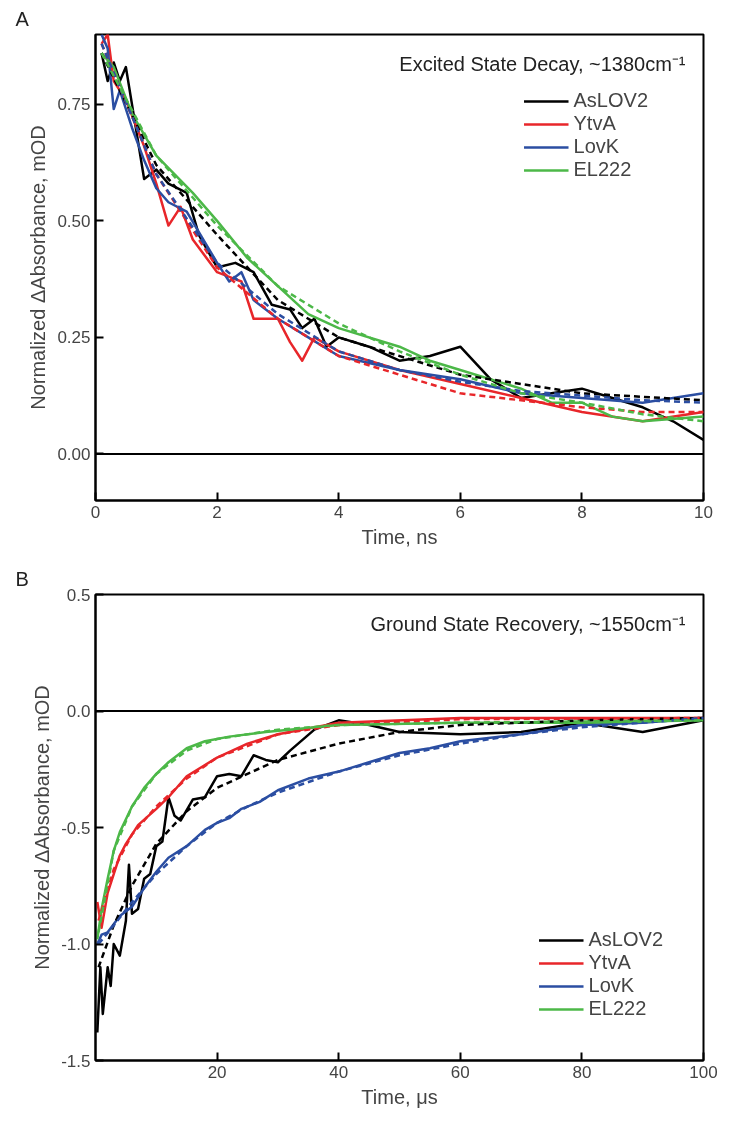 This screenshot has width=733, height=1138. Describe the element at coordinates (217, 1072) in the screenshot. I see `x-tick-label: 20` at that location.